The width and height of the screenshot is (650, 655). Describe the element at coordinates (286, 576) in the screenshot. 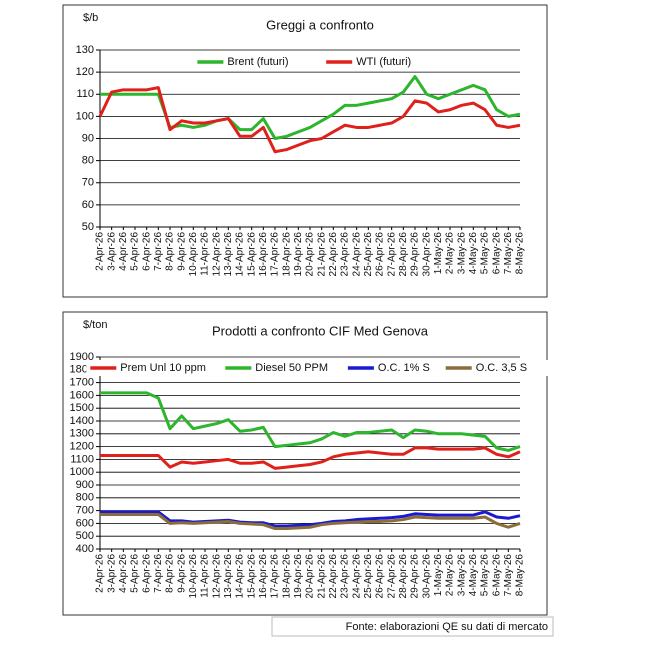

I see `x-tick-label: 18-Apr-26` at that location.